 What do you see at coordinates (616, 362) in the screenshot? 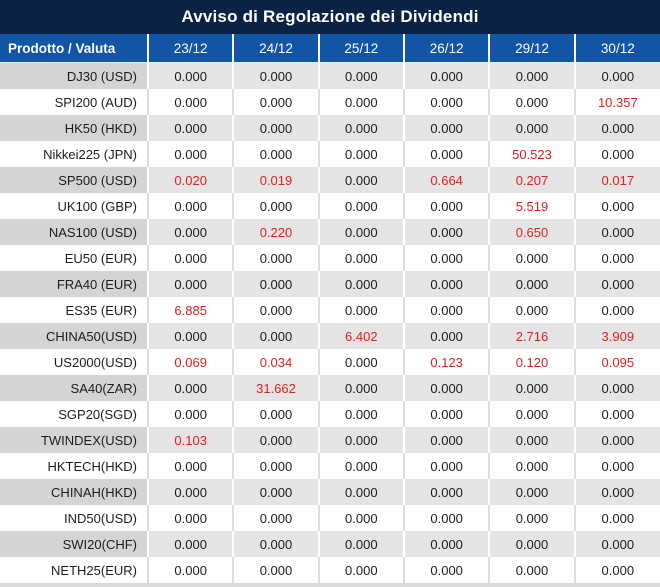
I see `dividend-value: 0.095` at bounding box center [616, 362].